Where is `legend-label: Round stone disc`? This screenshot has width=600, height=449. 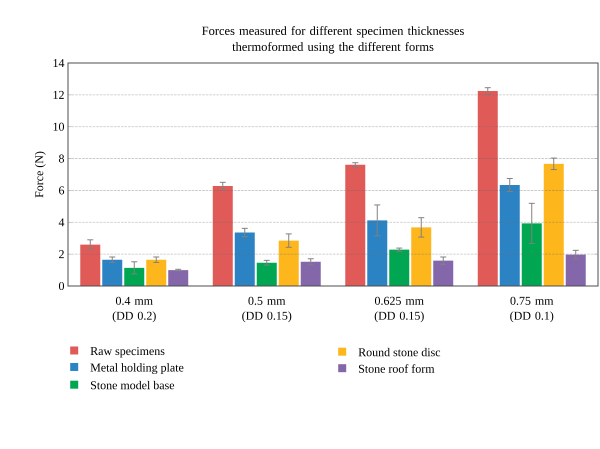
legend-label: Round stone disc is located at coordinates (399, 352).